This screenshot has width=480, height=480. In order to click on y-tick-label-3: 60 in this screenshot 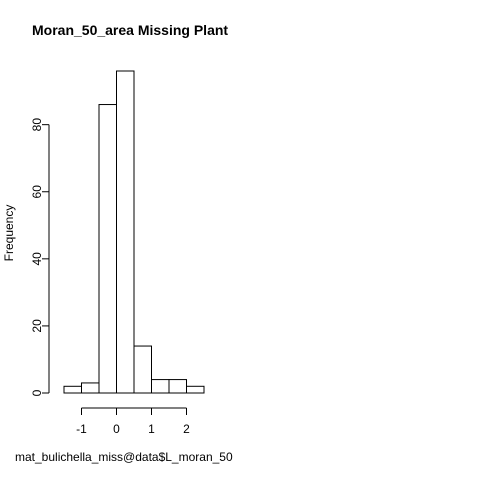, I will do `click(37, 192)`.